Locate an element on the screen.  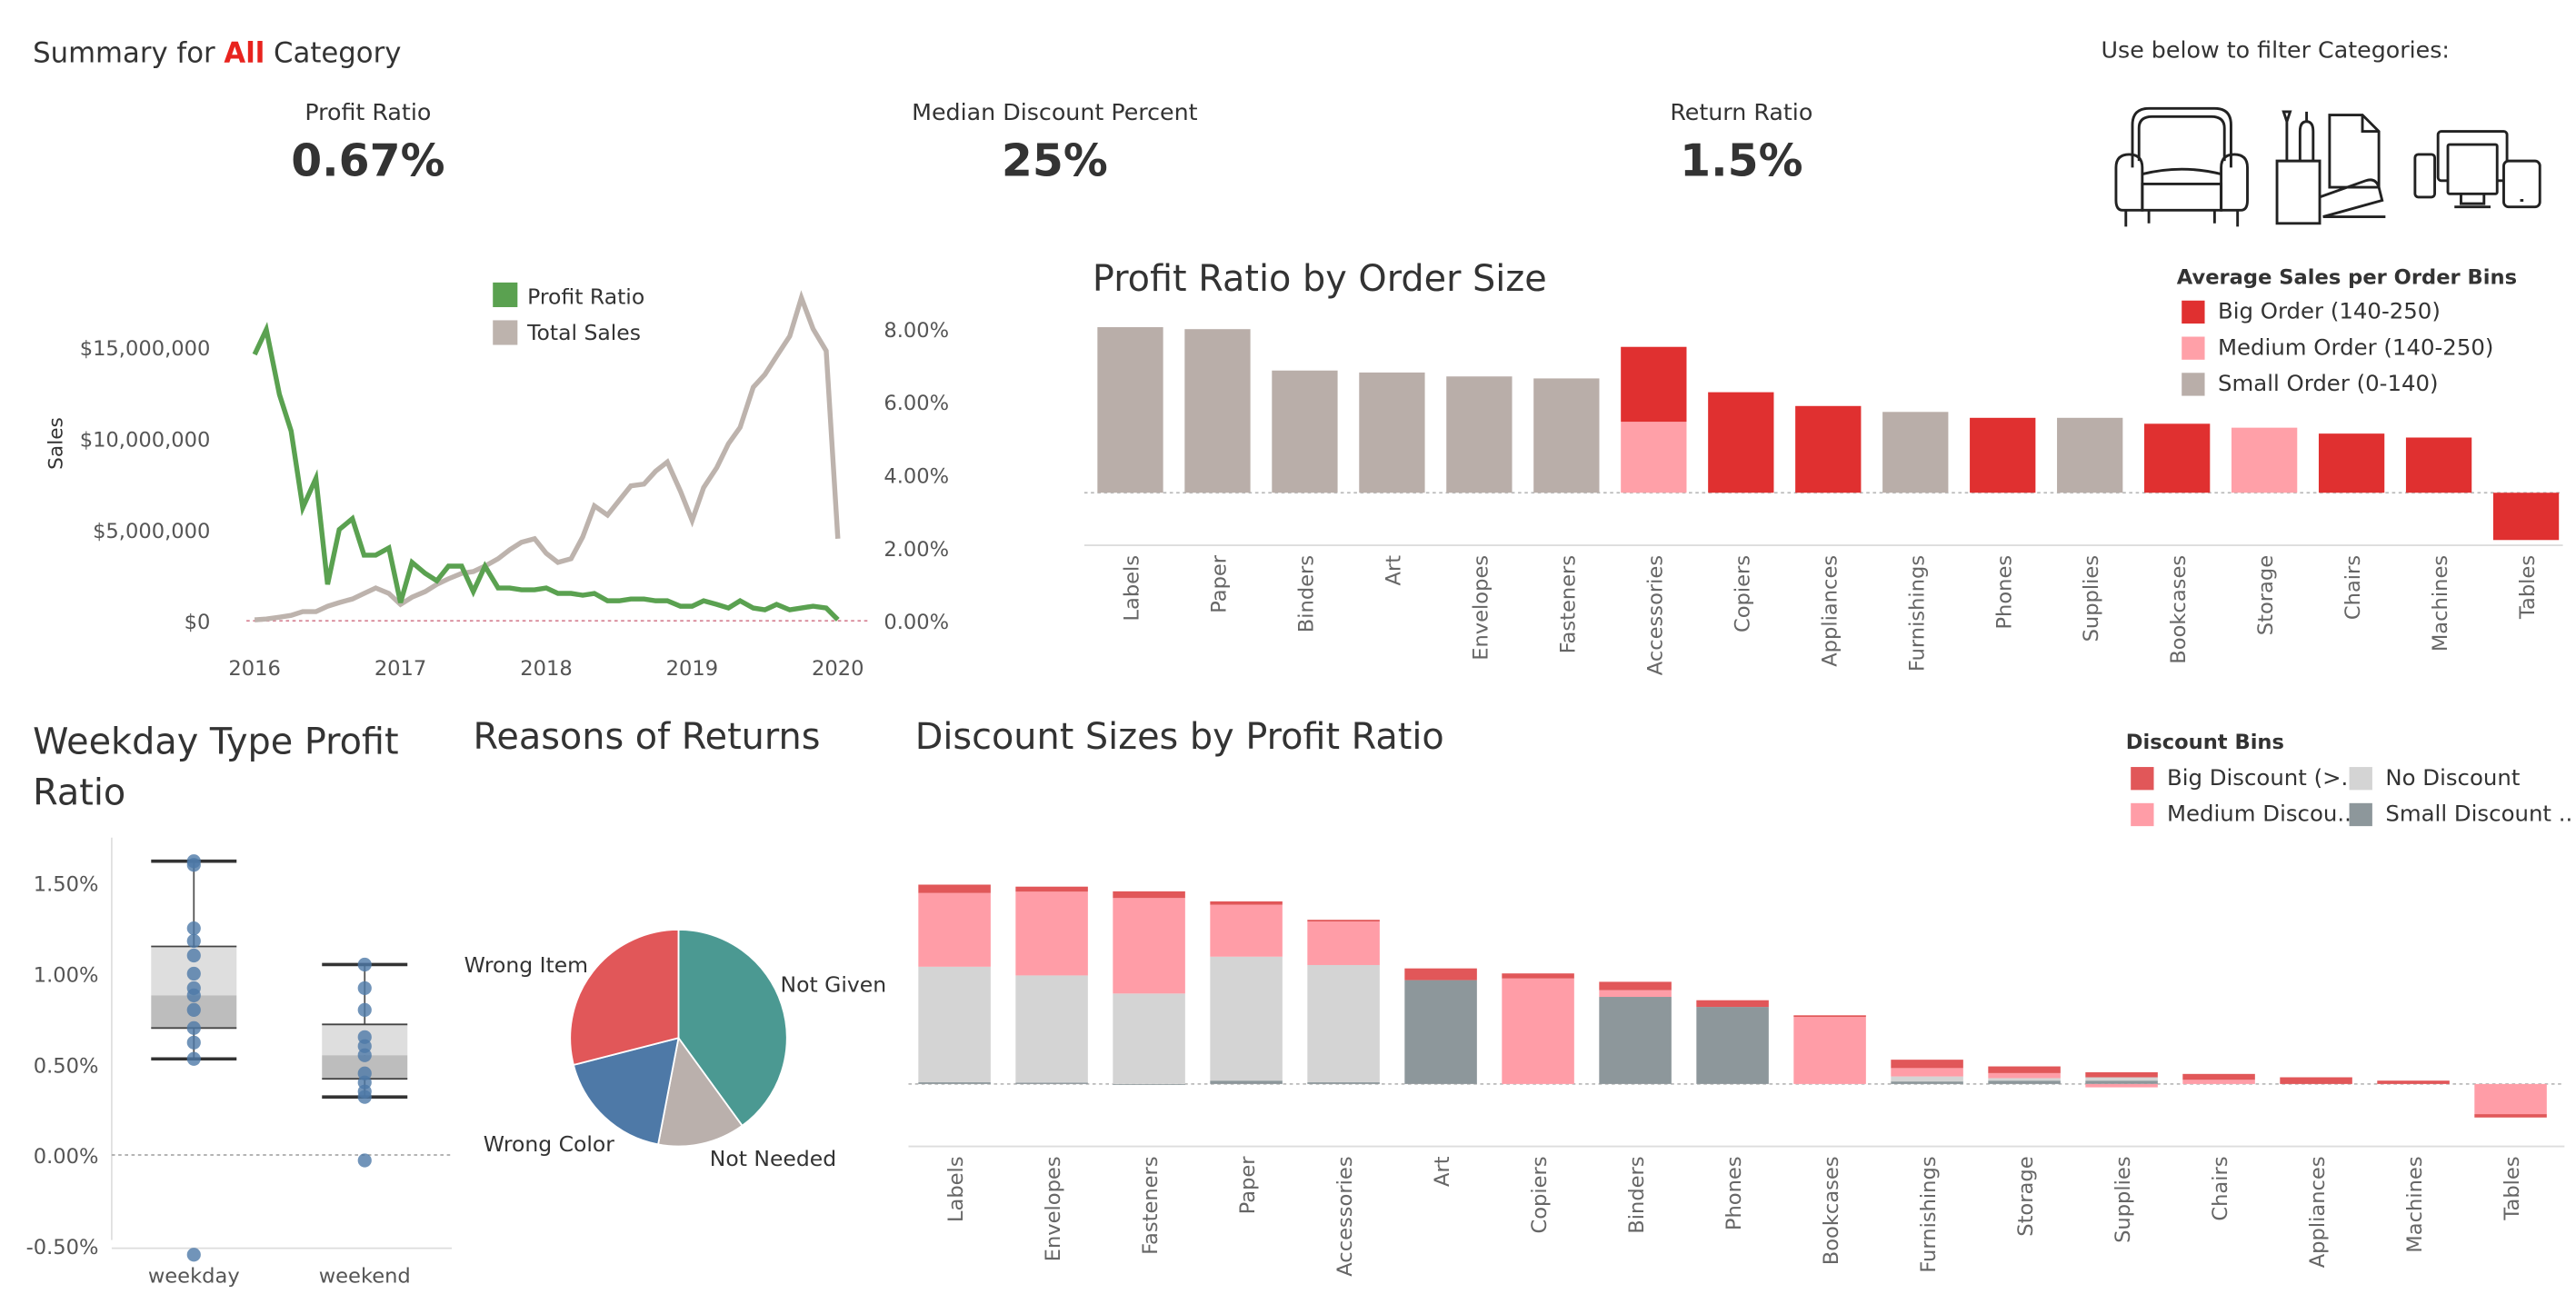
left-tick-label: $10,000,000 is located at coordinates (145, 440).